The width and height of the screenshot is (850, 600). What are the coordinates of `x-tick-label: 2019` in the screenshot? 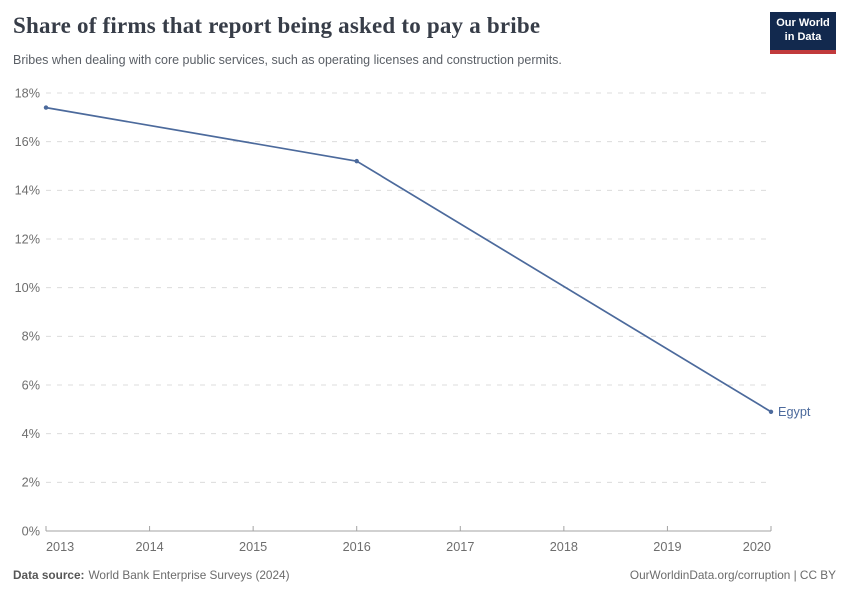 It's located at (667, 547).